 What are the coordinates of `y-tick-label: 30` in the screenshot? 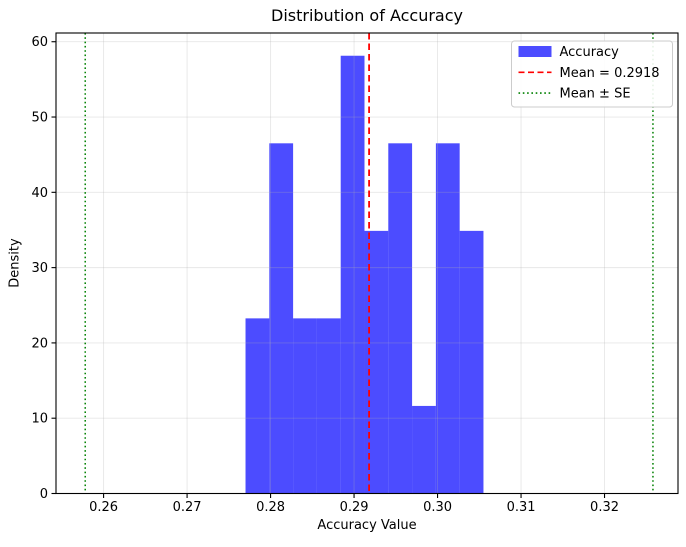 It's located at (39, 268).